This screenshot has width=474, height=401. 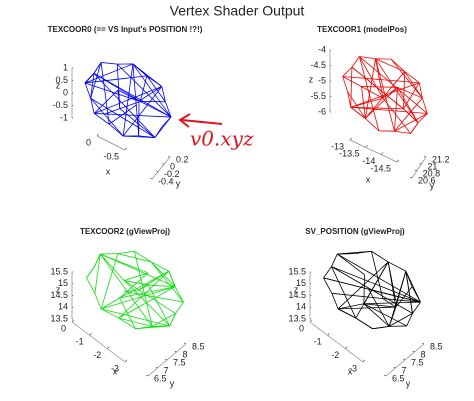 I want to click on x-tick-label: -13, so click(x=337, y=146).